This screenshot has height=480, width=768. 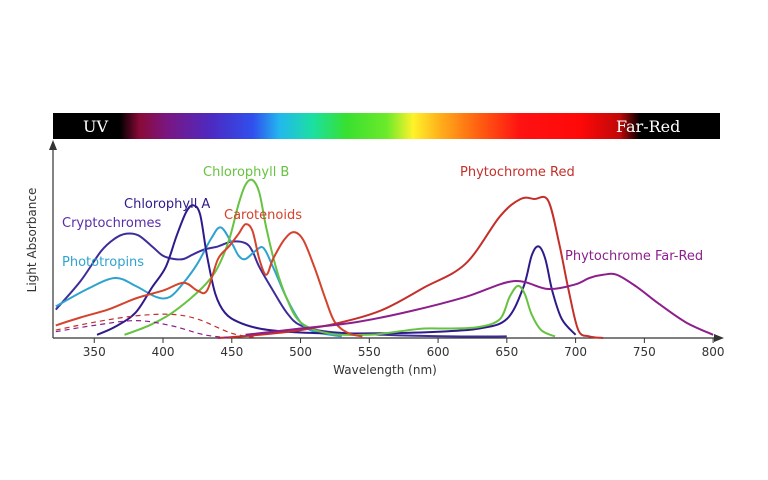 What do you see at coordinates (167, 204) in the screenshot?
I see `label-chlorophyll-a: Chlorophyll A` at bounding box center [167, 204].